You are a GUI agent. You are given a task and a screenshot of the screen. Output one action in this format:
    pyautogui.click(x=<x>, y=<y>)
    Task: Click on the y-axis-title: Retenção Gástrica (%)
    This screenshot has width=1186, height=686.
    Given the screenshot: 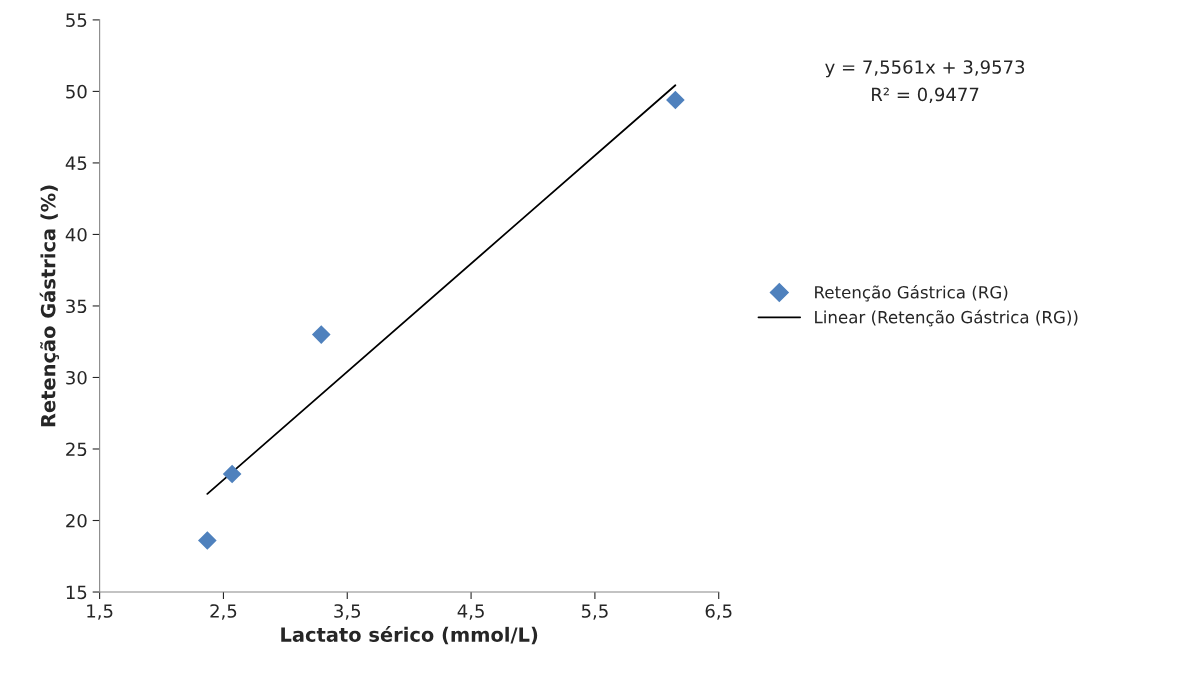 What is the action you would take?
    pyautogui.click(x=49, y=306)
    